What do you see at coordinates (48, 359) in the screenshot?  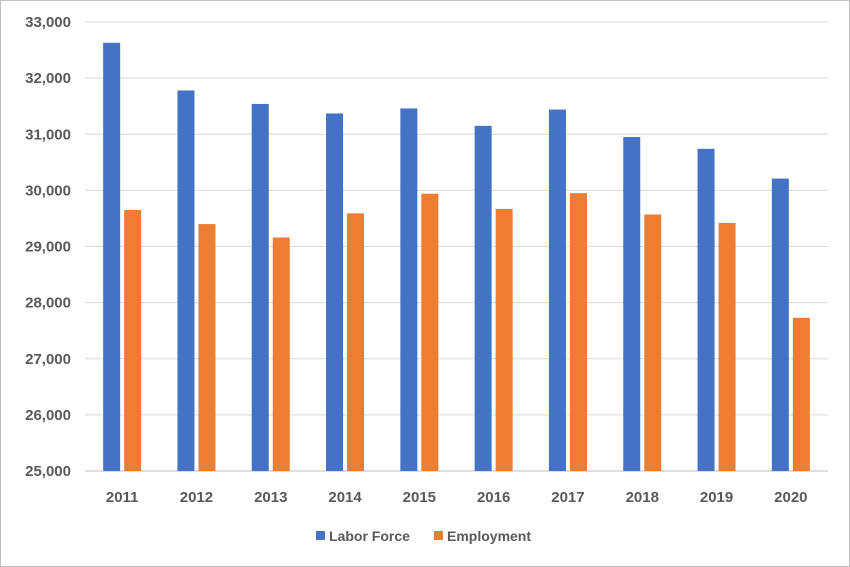 I see `y-tick-label: 27,000` at bounding box center [48, 359].